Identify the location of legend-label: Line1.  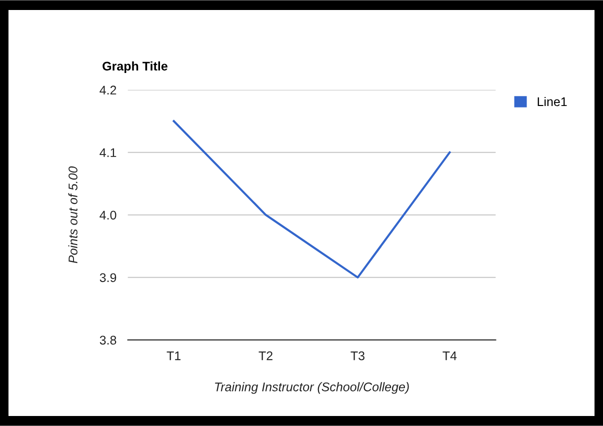
(552, 101).